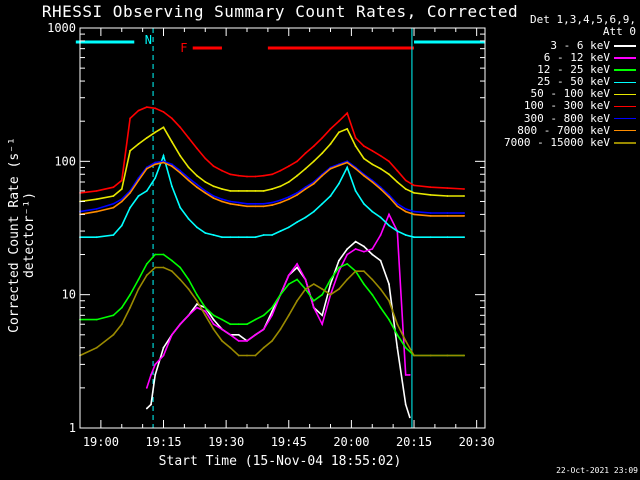 This screenshot has height=480, width=640. I want to click on legend-entry: 300 - 800 keV, so click(570, 118).